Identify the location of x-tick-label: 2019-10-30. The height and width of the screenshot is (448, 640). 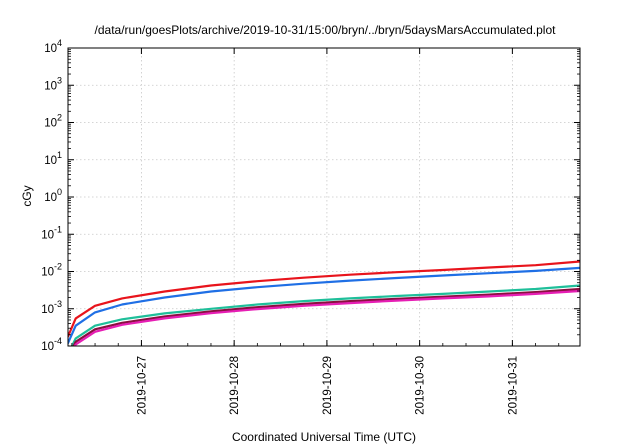
(421, 385).